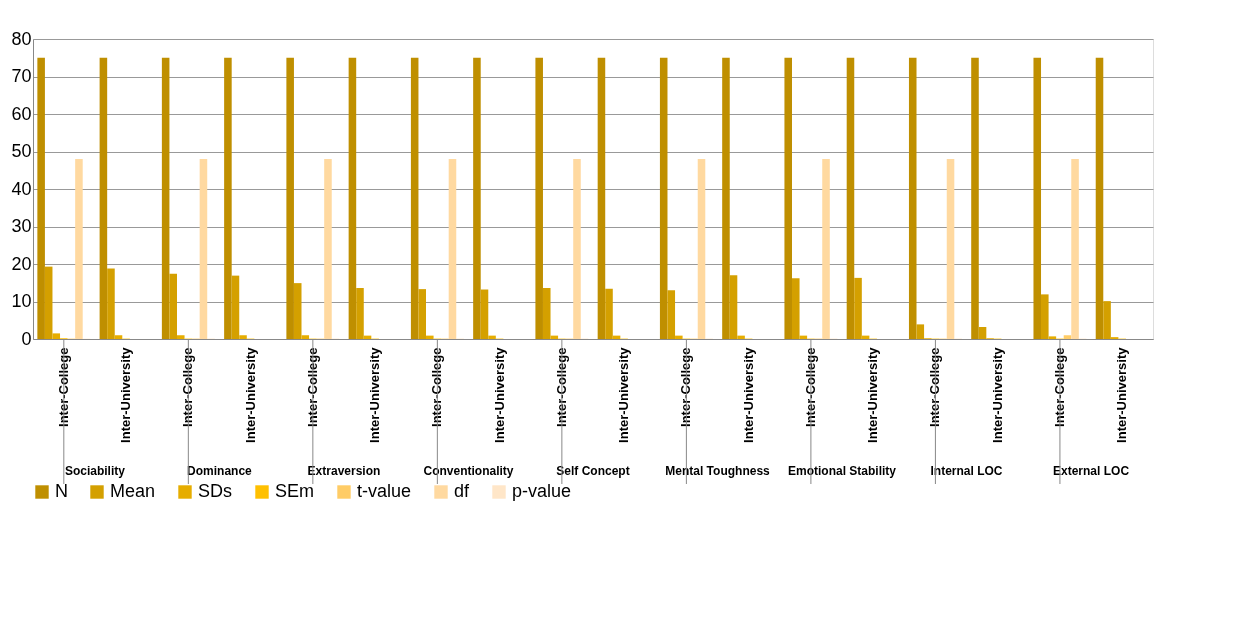 The image size is (1243, 637). Describe the element at coordinates (220, 471) in the screenshot. I see `text: Dominance` at that location.